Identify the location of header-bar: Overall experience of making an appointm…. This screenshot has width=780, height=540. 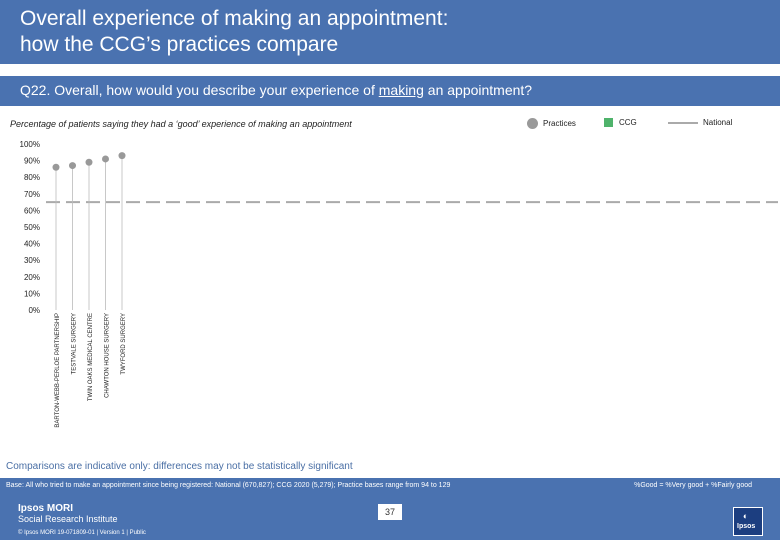
(390, 32).